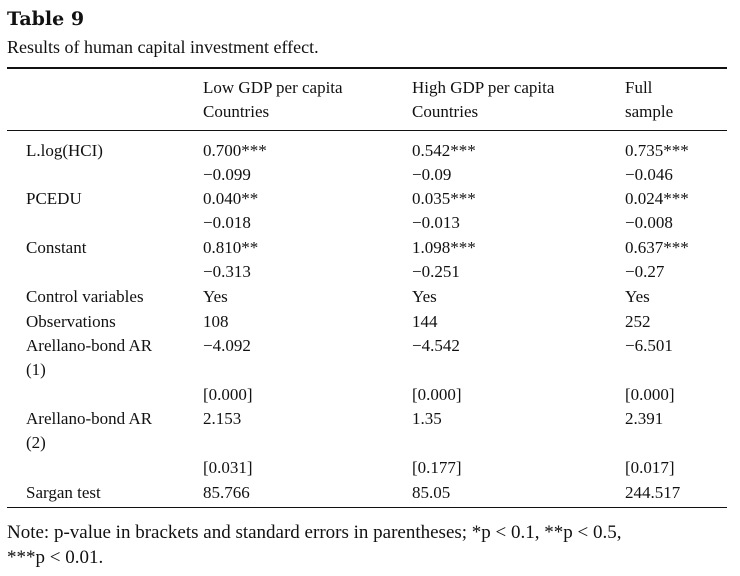 The image size is (740, 576). I want to click on table-cell-c3: −0.046, so click(649, 174).